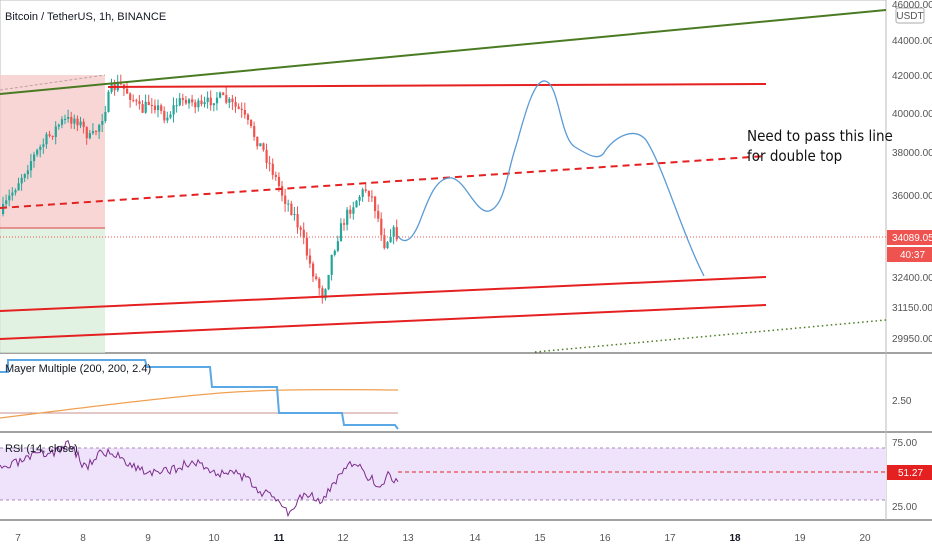  Describe the element at coordinates (912, 308) in the screenshot. I see `price-tick: 31150.00` at that location.